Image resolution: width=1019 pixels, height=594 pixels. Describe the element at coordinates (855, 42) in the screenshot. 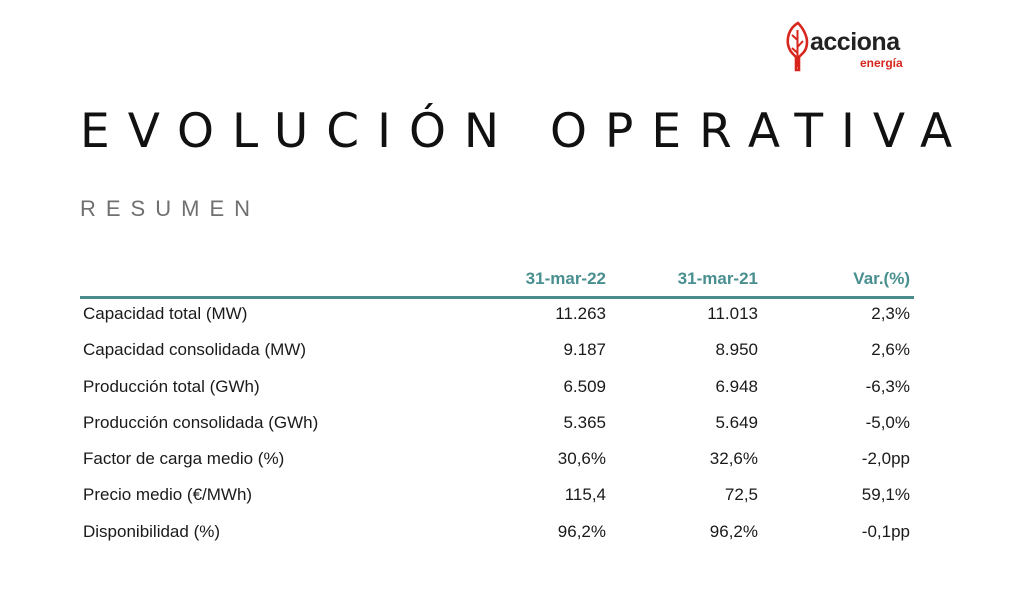

I see `logo-wordmark: acciona` at that location.